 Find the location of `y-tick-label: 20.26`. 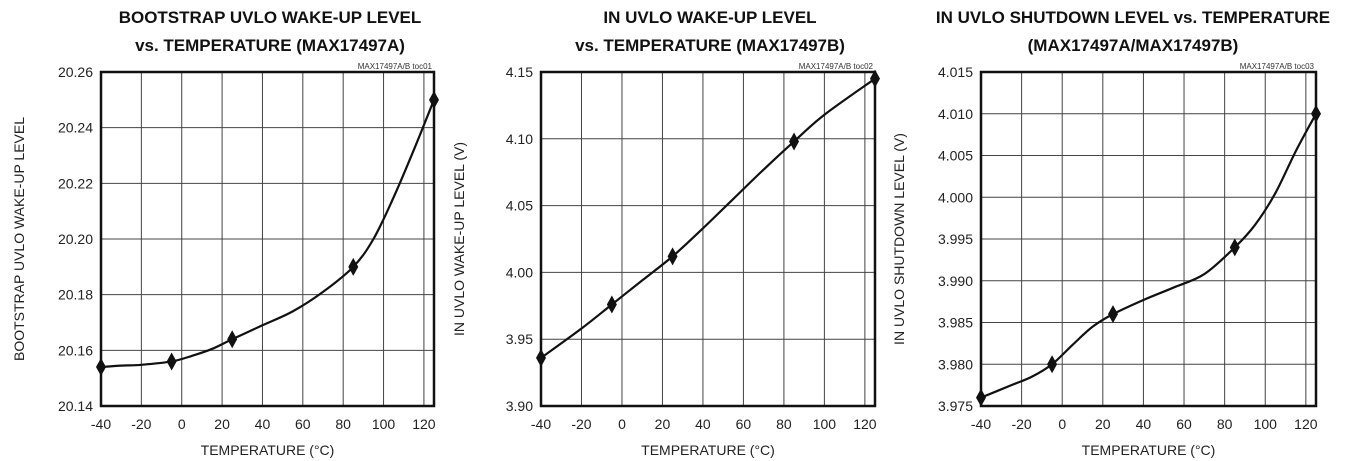

y-tick-label: 20.26 is located at coordinates (75, 72).